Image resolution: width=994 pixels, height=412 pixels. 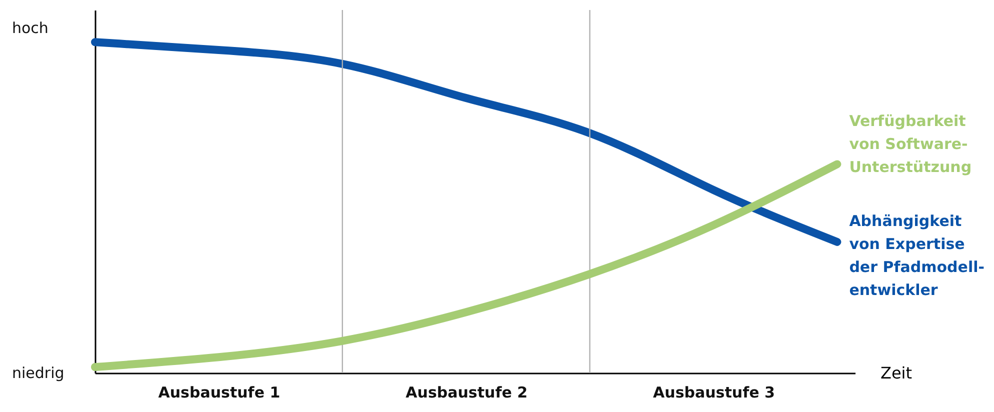 I want to click on x-axis-title: Zeit, so click(x=896, y=373).